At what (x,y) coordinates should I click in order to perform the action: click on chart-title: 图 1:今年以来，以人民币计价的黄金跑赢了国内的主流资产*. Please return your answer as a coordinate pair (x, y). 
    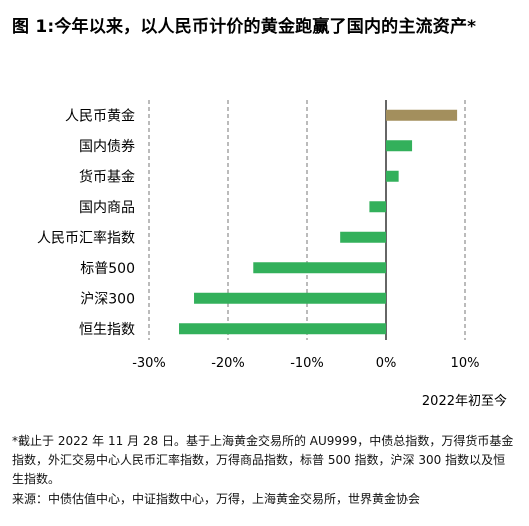
    Looking at the image, I should click on (244, 27).